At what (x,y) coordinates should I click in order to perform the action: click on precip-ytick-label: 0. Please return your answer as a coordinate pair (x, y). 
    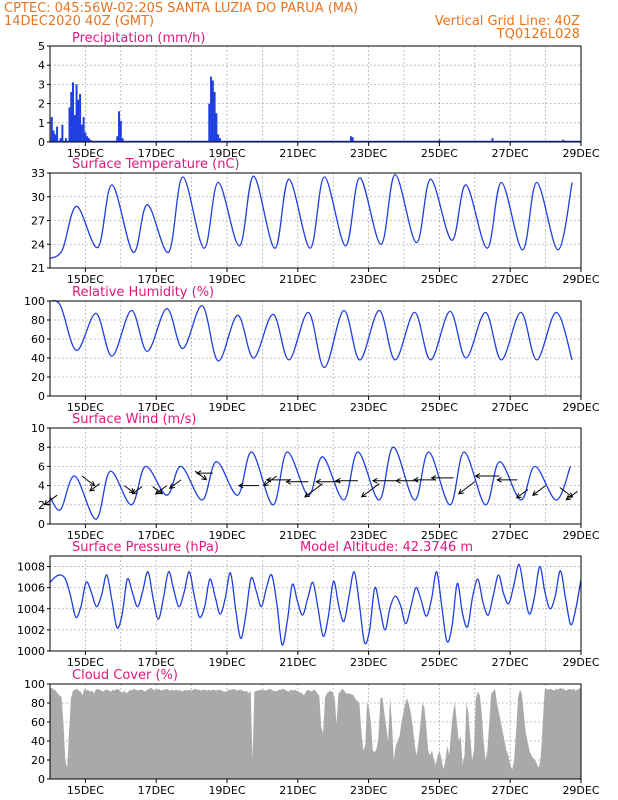
    Looking at the image, I should click on (41, 142).